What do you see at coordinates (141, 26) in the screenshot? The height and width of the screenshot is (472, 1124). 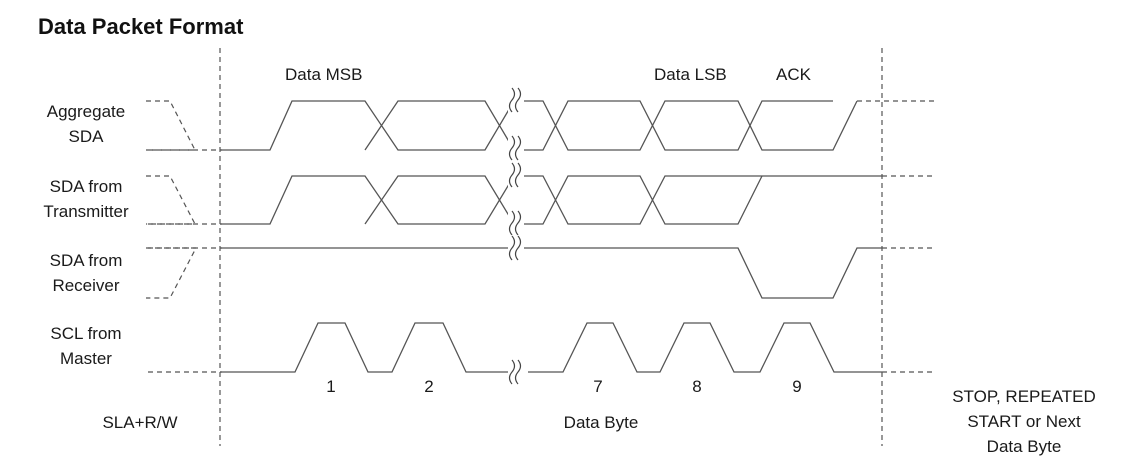 I see `diagram-title: Data Packet Format` at bounding box center [141, 26].